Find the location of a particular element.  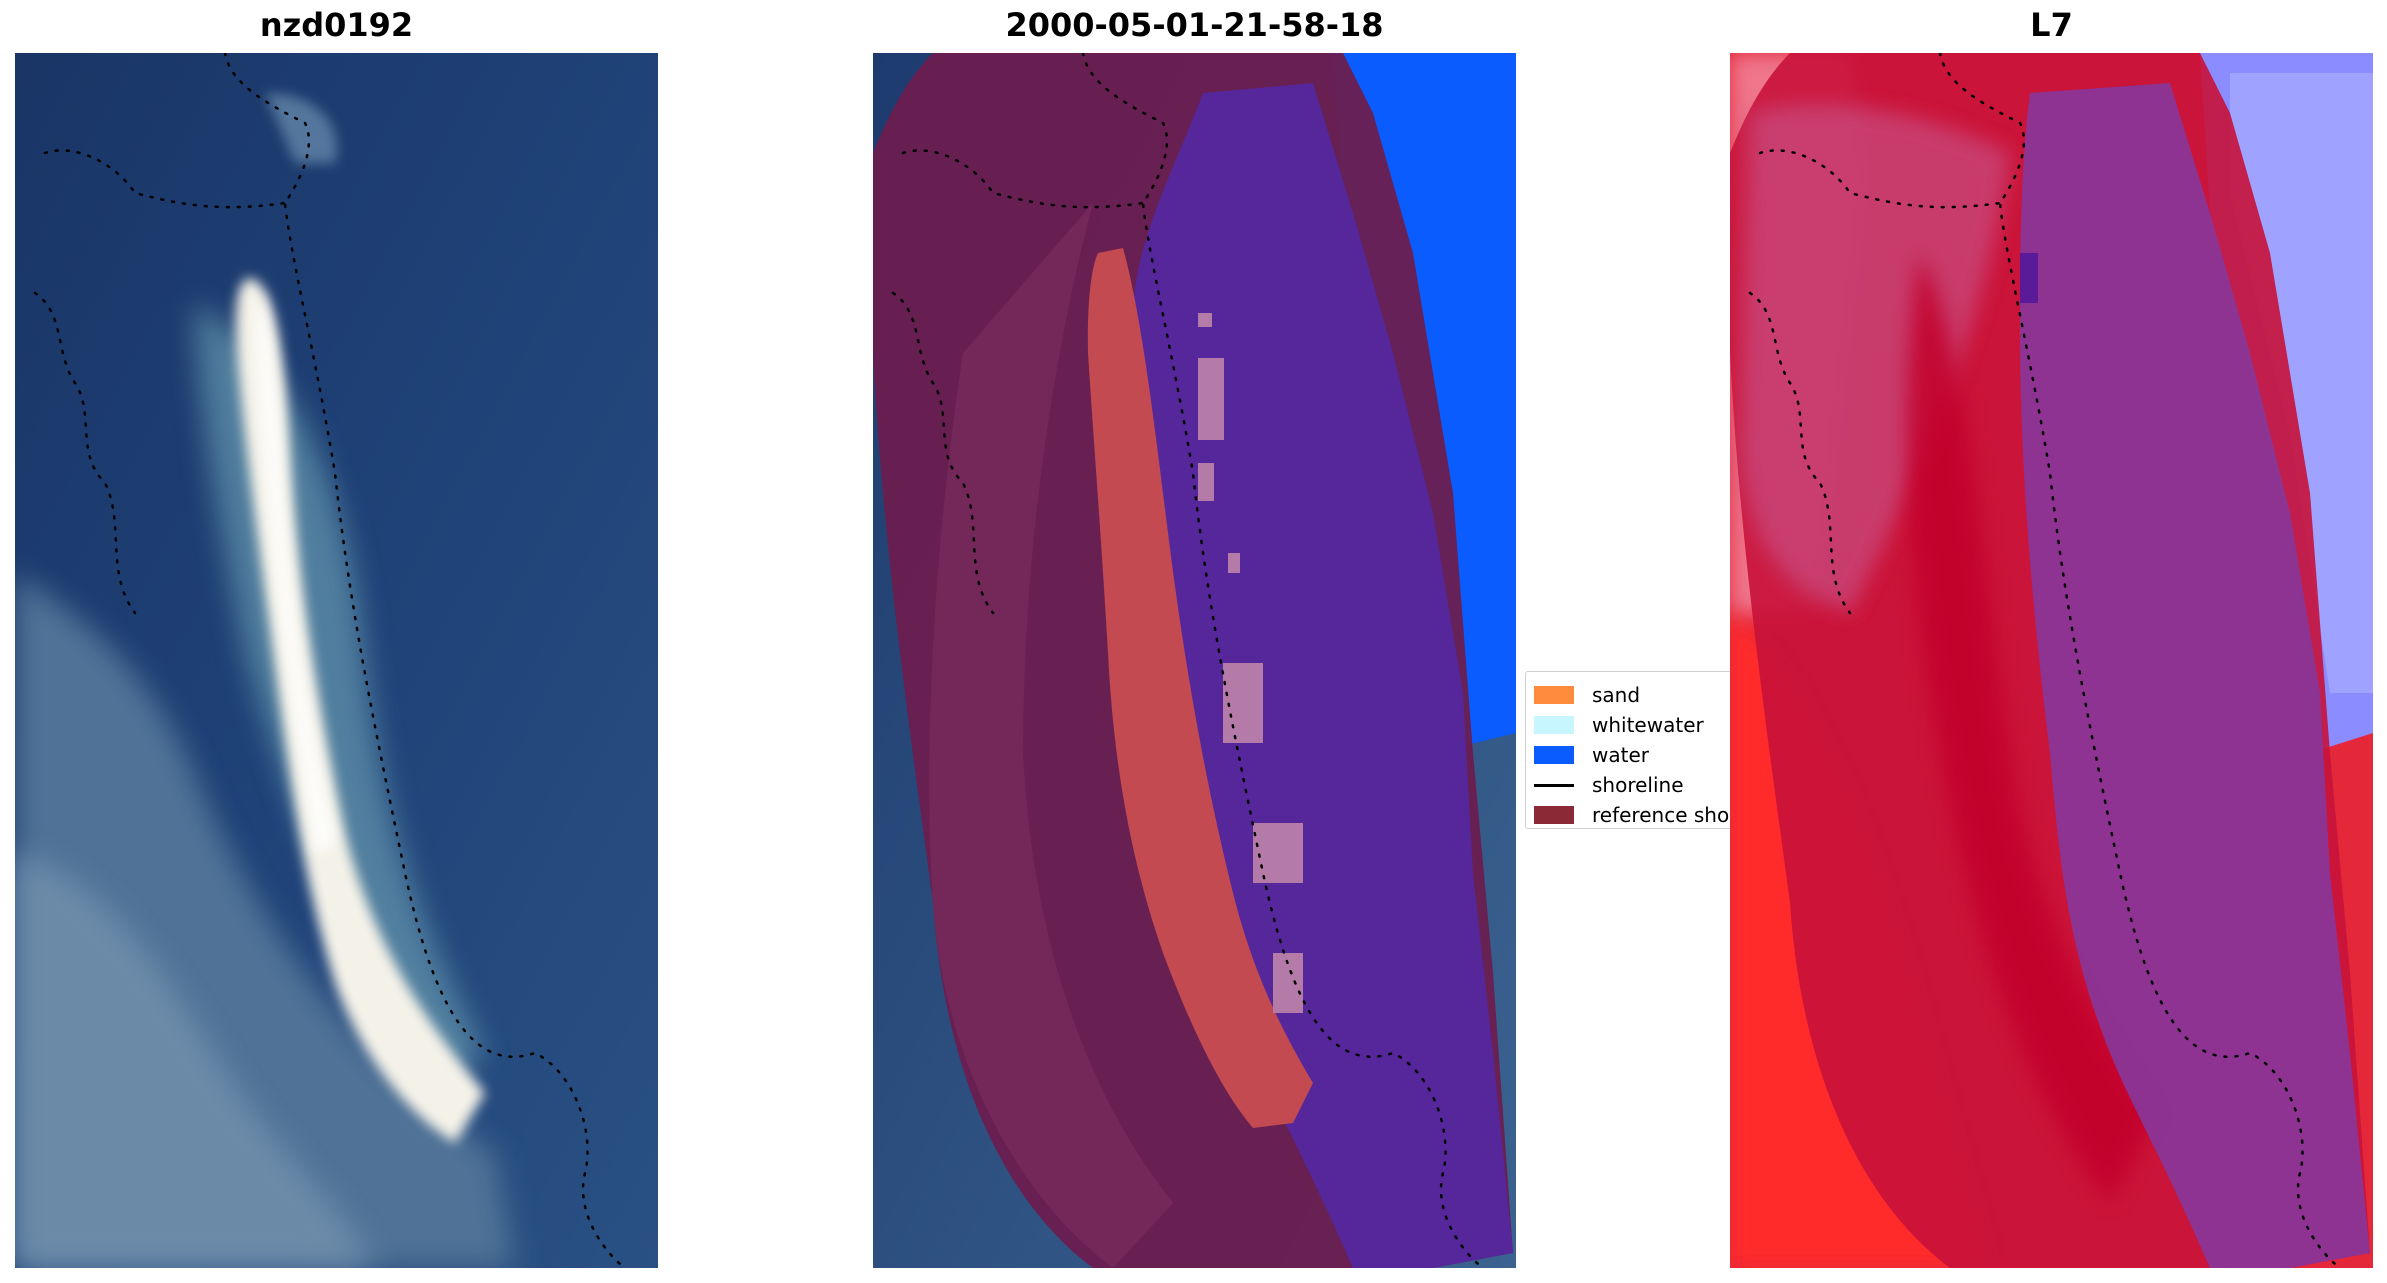

legend-item-water: water is located at coordinates (1591, 755).